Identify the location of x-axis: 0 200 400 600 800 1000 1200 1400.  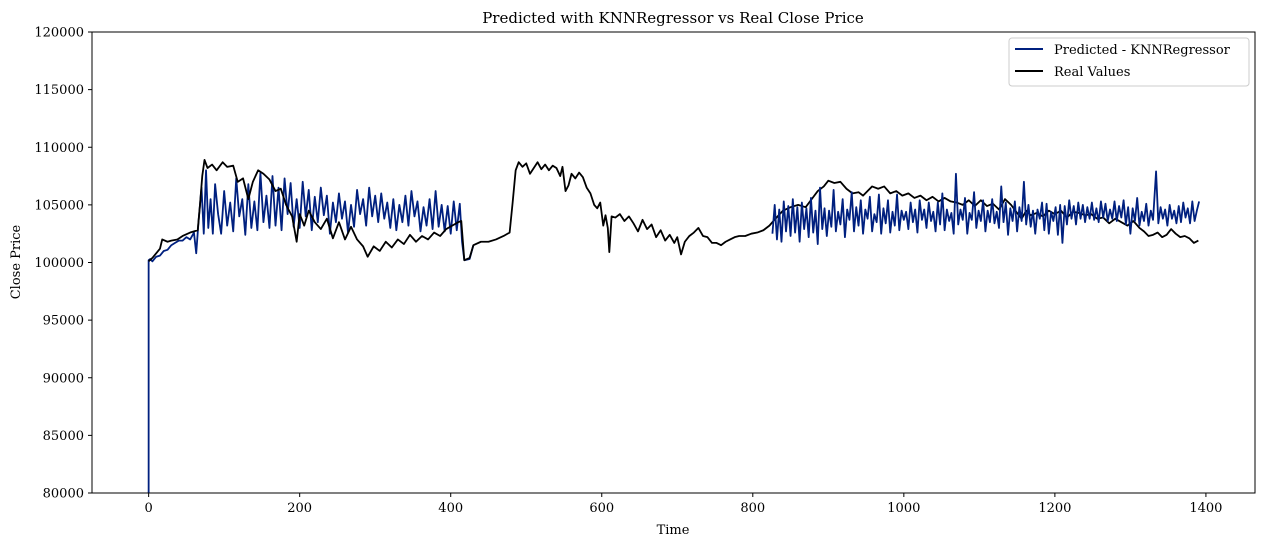
(683, 504).